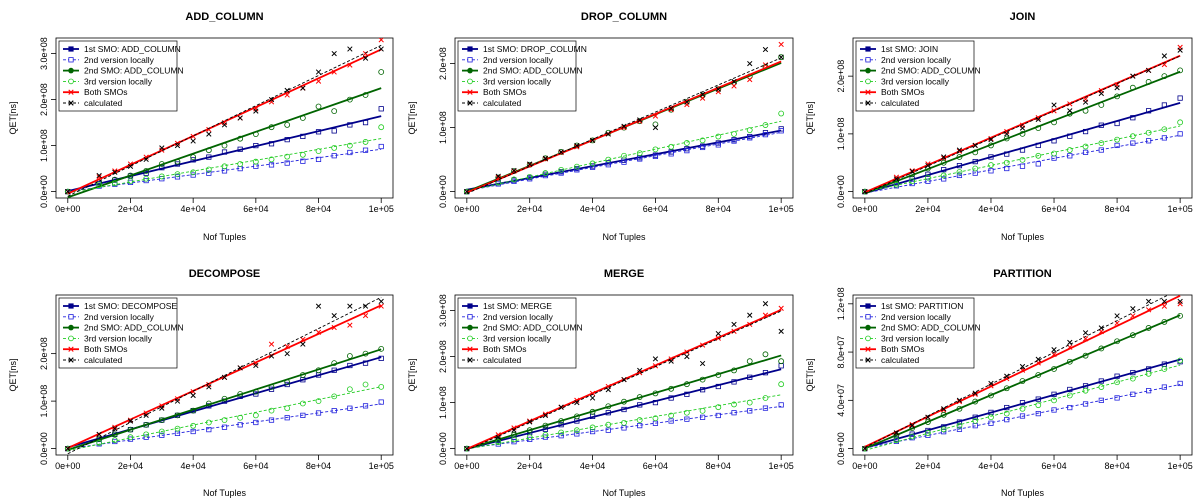 This screenshot has width=1196, height=502. What do you see at coordinates (810, 117) in the screenshot?
I see `y-axis-label: QET[ns]` at bounding box center [810, 117].